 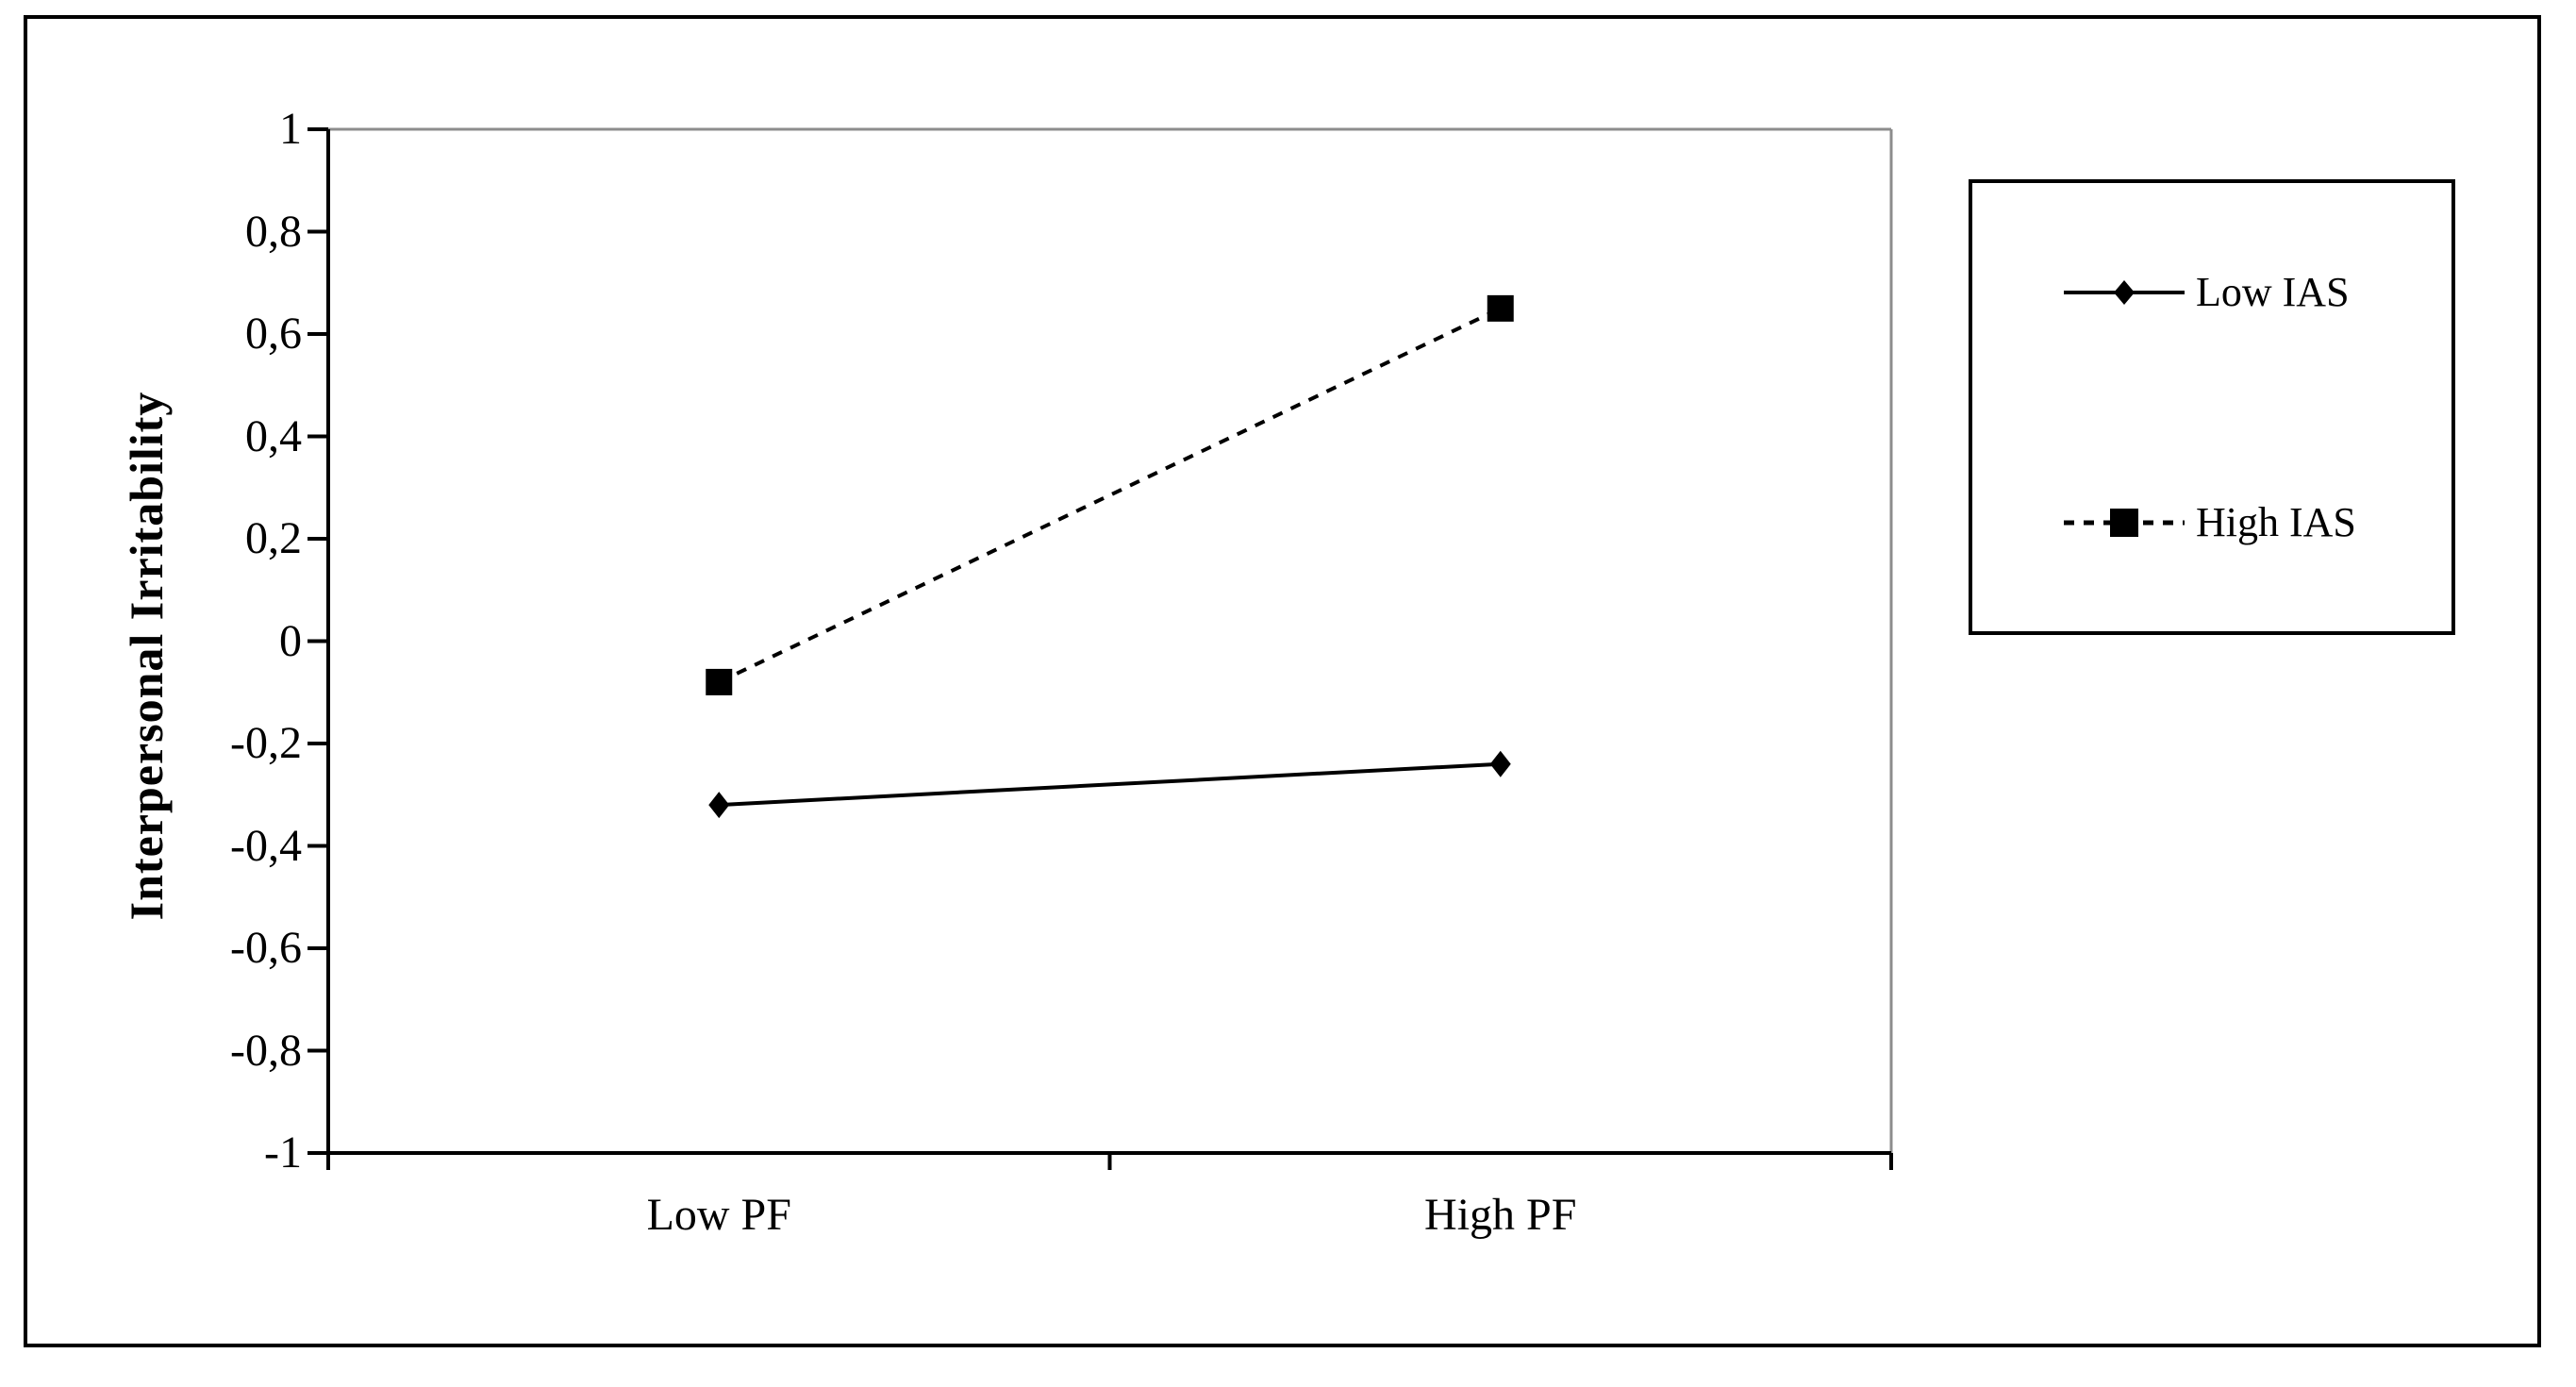 What do you see at coordinates (283, 1153) in the screenshot?
I see `y-tick-label: -1` at bounding box center [283, 1153].